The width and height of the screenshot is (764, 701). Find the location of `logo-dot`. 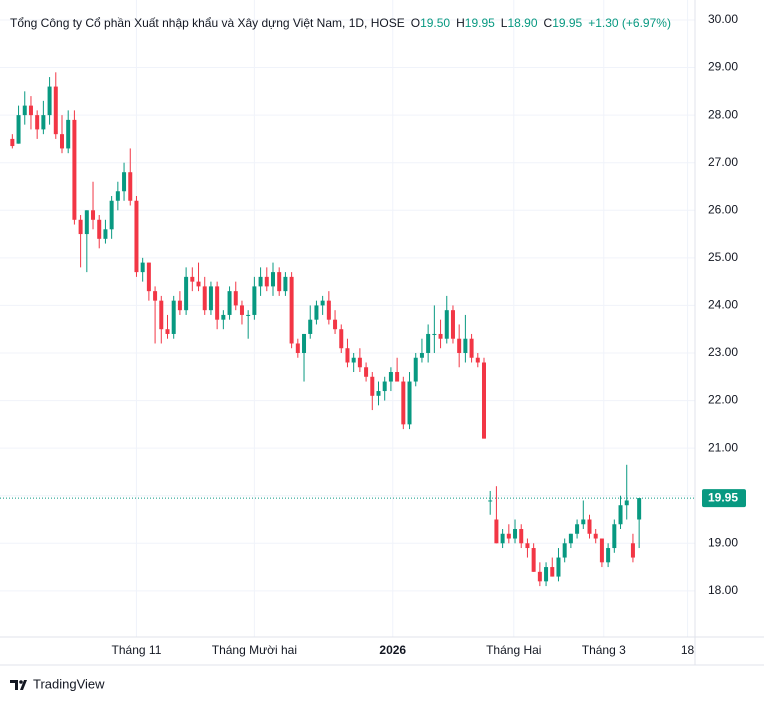

logo-dot is located at coordinates (21, 682).